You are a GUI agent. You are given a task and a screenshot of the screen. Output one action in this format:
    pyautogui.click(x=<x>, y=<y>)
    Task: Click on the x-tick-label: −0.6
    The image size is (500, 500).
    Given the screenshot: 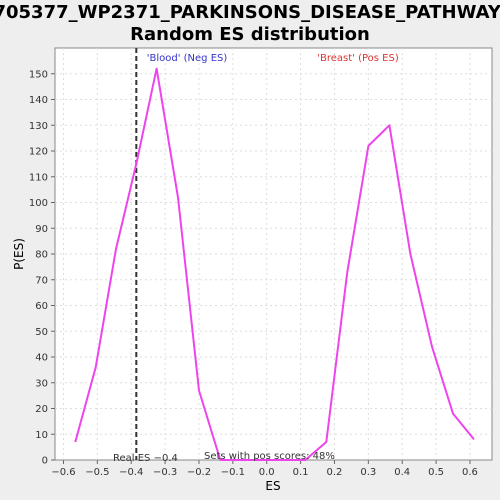 What is the action you would take?
    pyautogui.click(x=63, y=472)
    